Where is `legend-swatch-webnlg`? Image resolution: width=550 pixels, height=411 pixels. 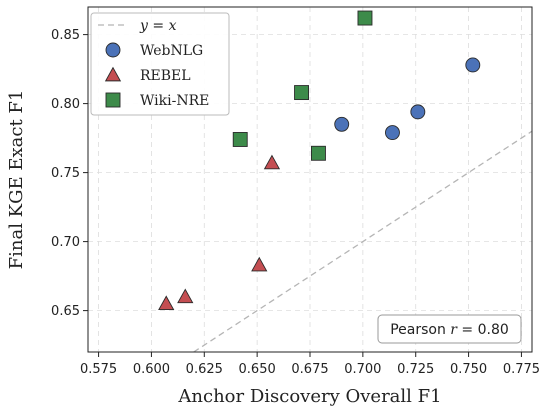
legend-swatch-webnlg is located at coordinates (113, 50).